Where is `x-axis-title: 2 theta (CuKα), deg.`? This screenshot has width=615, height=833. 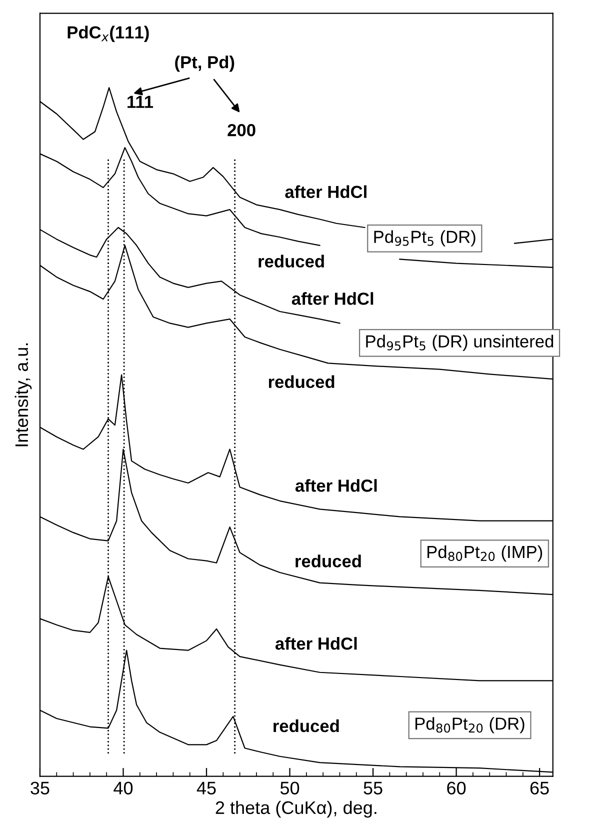 x-axis-title: 2 theta (CuKα), deg. is located at coordinates (296, 809).